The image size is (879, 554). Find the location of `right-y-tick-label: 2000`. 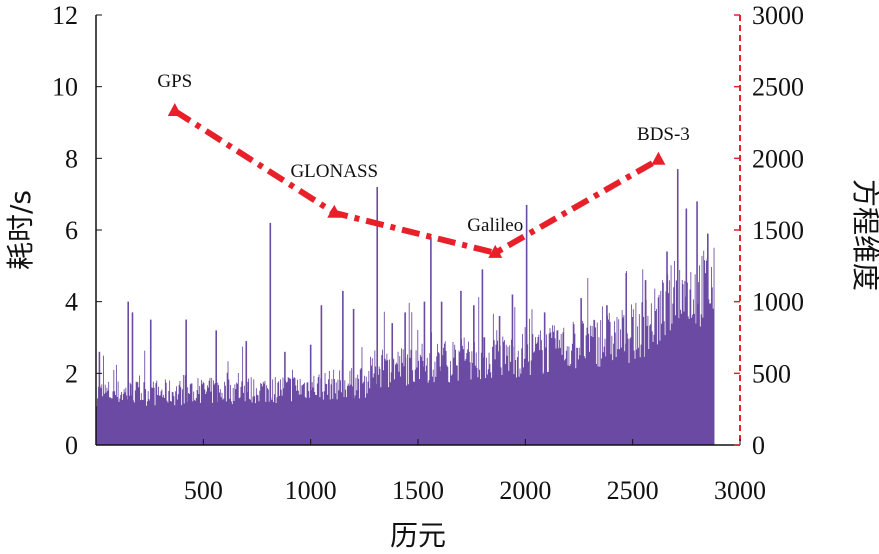

right-y-tick-label: 2000 is located at coordinates (778, 158).